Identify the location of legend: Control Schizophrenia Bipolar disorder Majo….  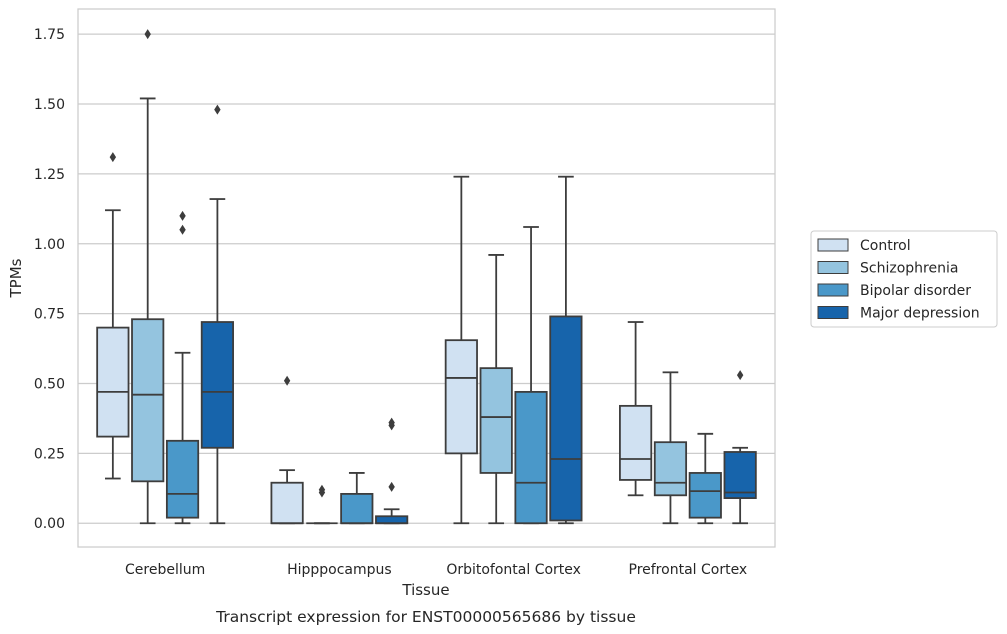
(904, 279).